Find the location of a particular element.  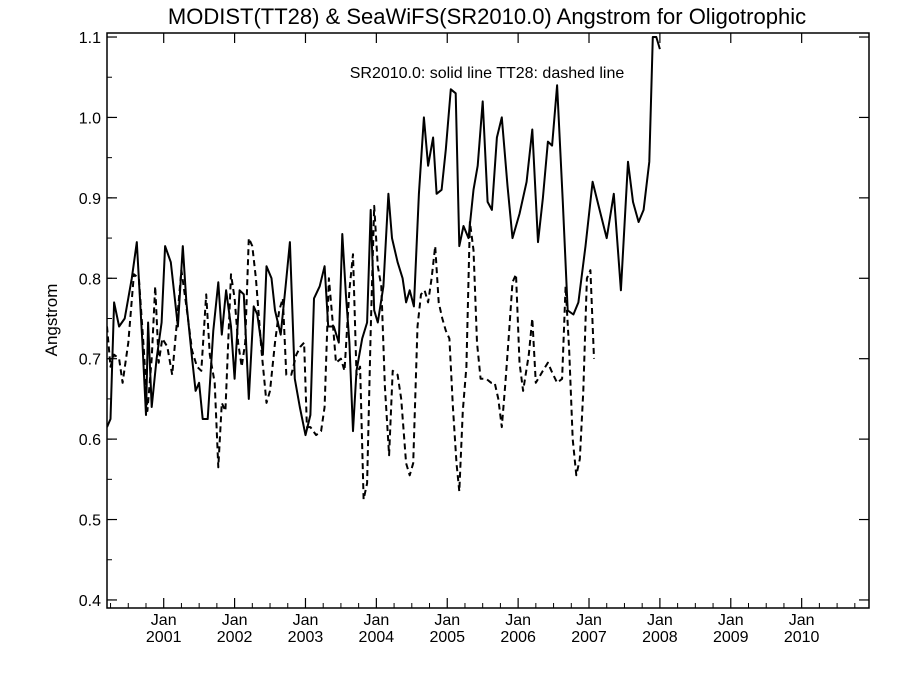

x-tick-year-label: 2001 is located at coordinates (164, 637).